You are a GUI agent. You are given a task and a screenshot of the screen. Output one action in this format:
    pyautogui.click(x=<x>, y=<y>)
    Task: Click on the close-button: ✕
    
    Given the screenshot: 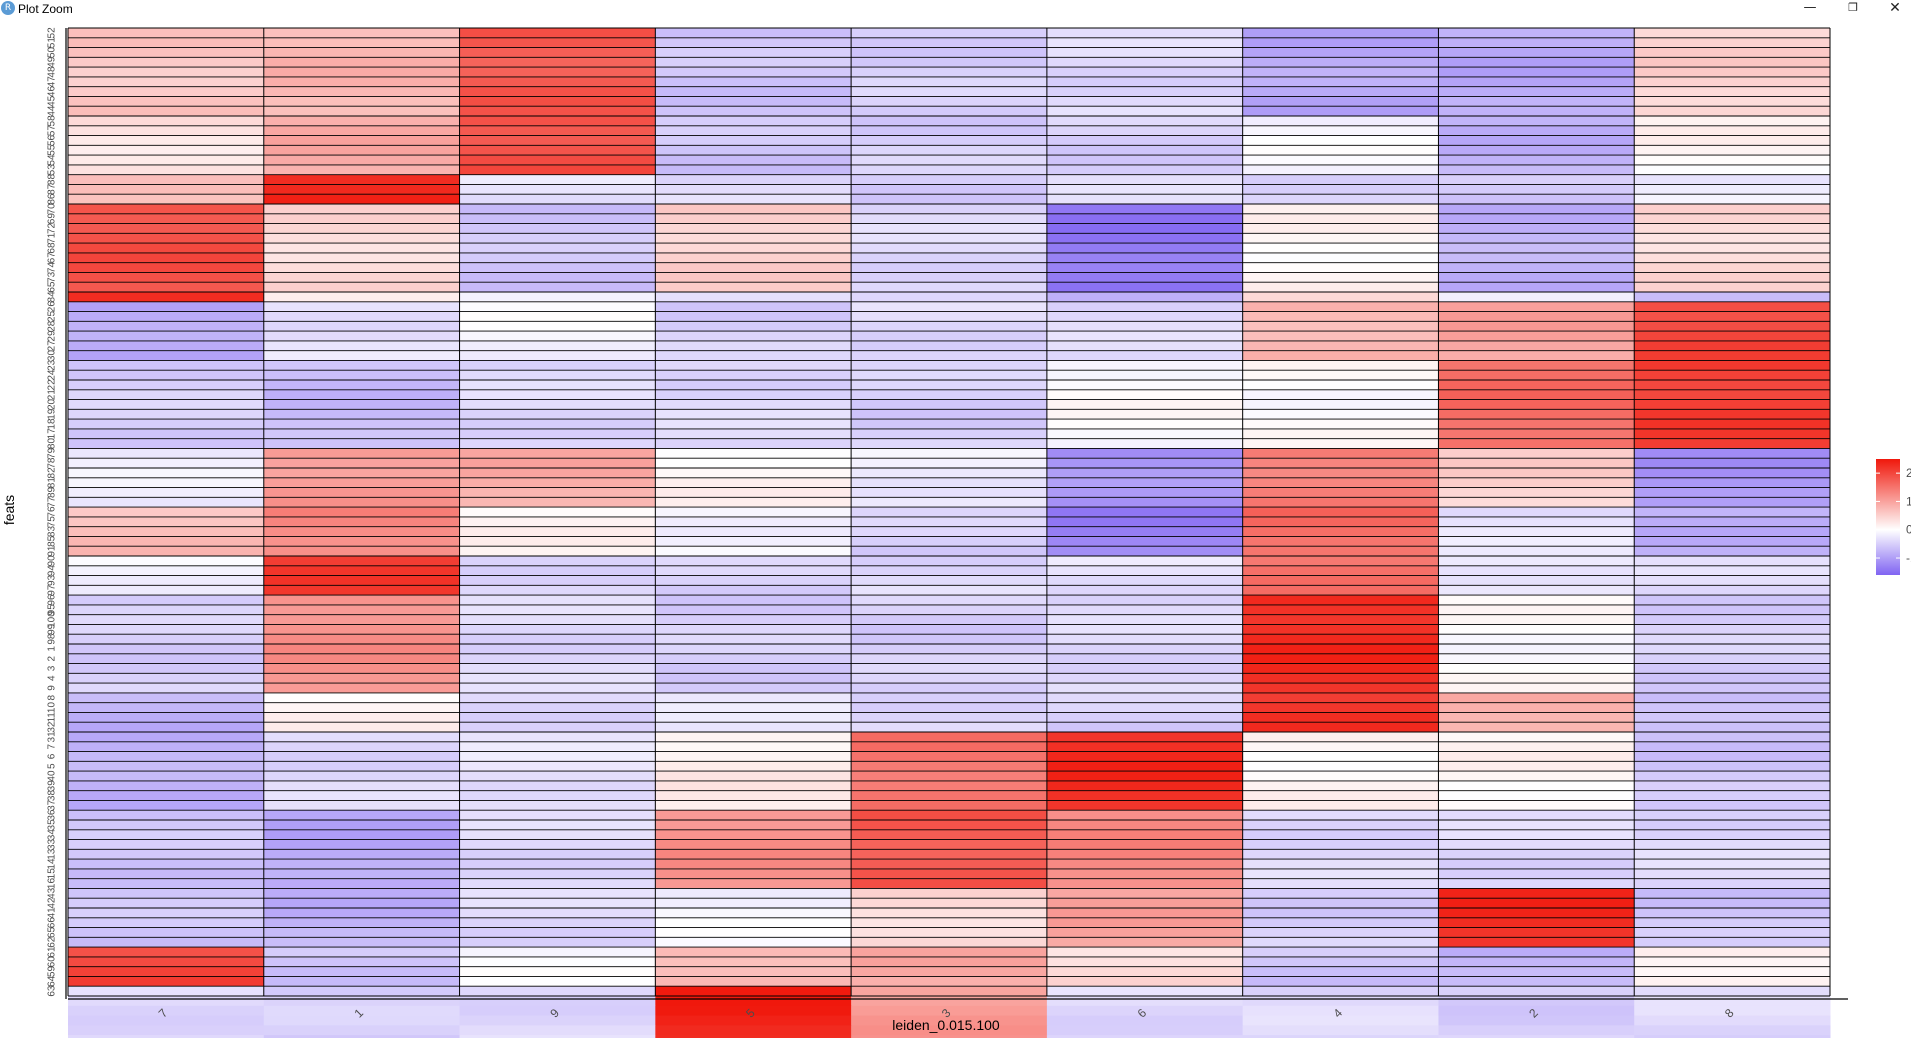 What is the action you would take?
    pyautogui.click(x=1895, y=8)
    